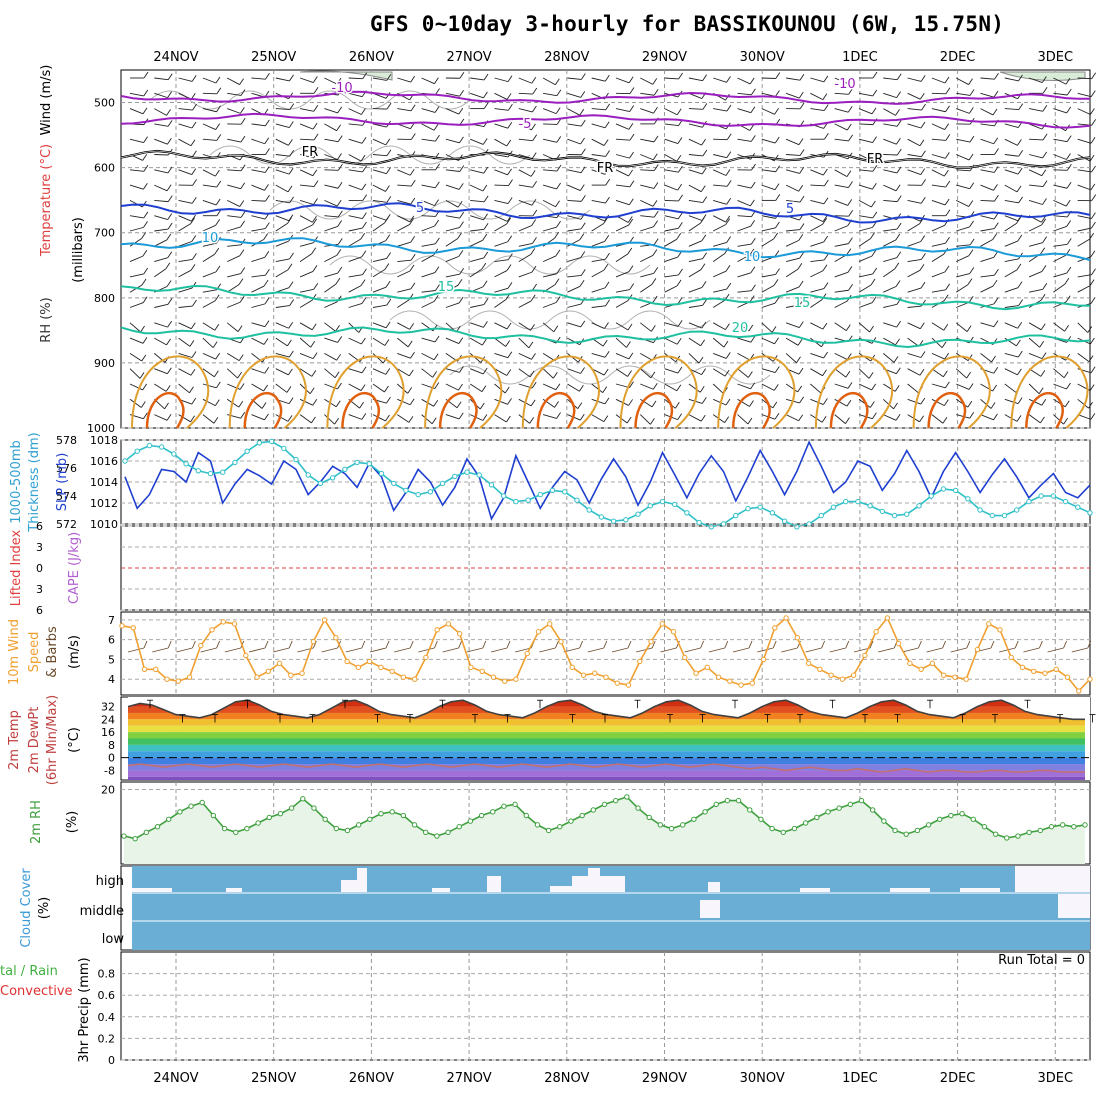 The width and height of the screenshot is (1100, 1100). I want to click on cloud-level-label: middle, so click(102, 911).